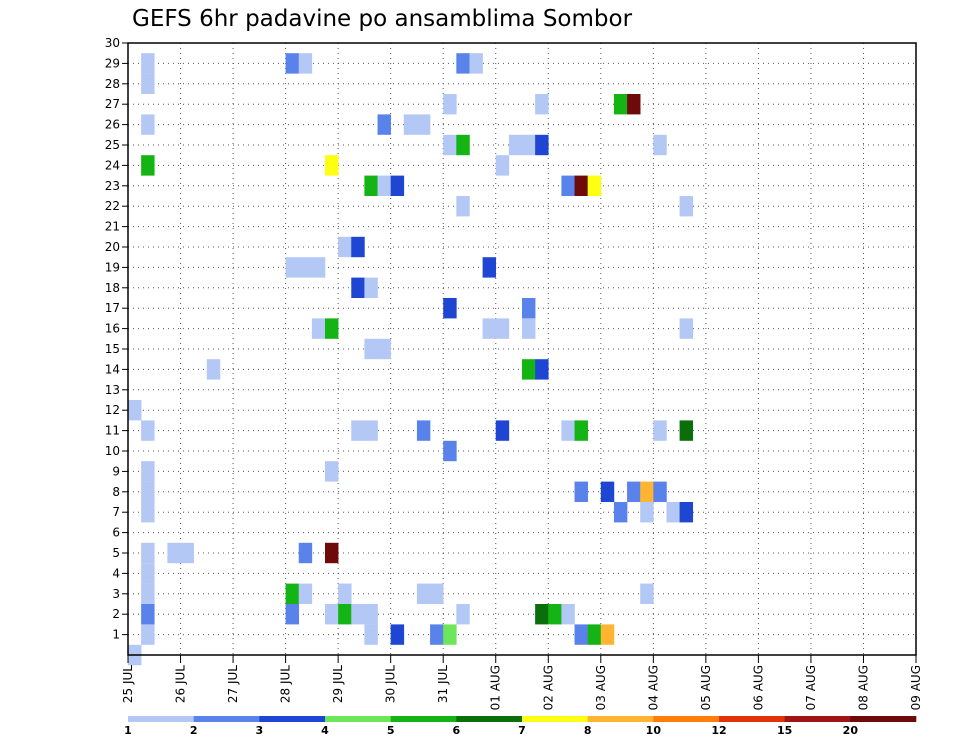 This screenshot has height=746, width=960. What do you see at coordinates (112, 349) in the screenshot?
I see `y-tick-label: 15` at bounding box center [112, 349].